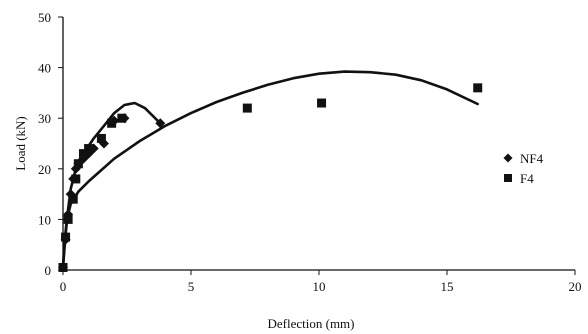 The width and height of the screenshot is (588, 334). Describe the element at coordinates (44, 68) in the screenshot. I see `y-tick-label: 40` at that location.